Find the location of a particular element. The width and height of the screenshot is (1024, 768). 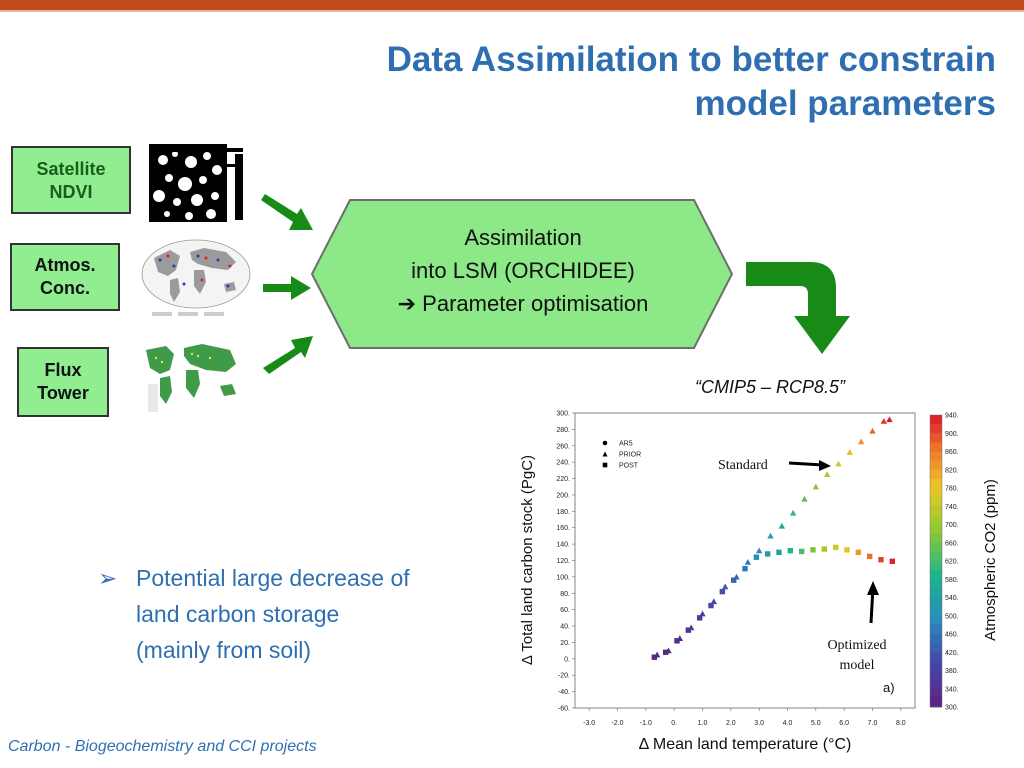

colorbar-tick-label: 860. is located at coordinates (952, 452).